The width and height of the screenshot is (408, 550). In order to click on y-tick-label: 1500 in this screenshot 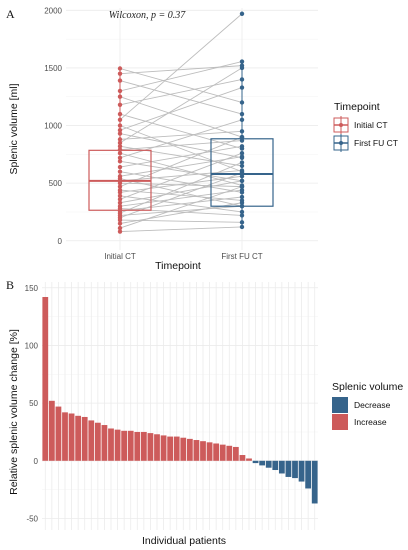, I will do `click(53, 68)`.